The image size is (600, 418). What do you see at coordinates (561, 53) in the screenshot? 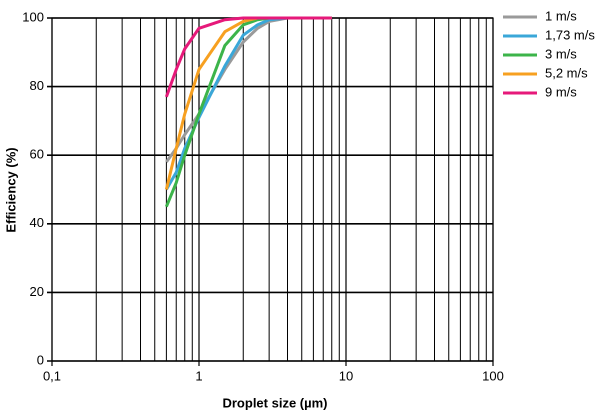
I see `legend-label: 3 m/s` at bounding box center [561, 53].